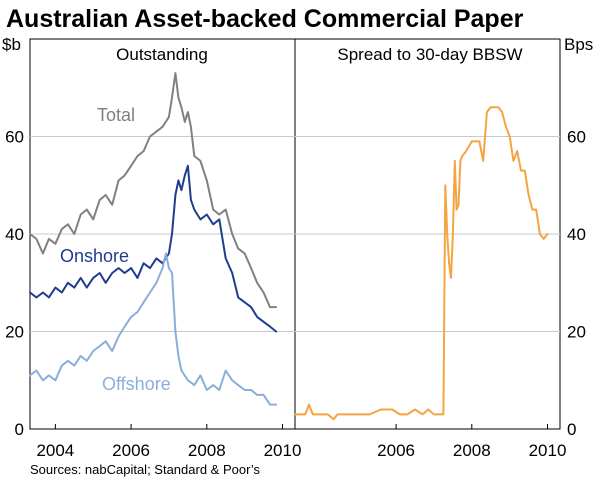 This screenshot has height=480, width=600. I want to click on y-tick-label-left: 20, so click(14, 332).